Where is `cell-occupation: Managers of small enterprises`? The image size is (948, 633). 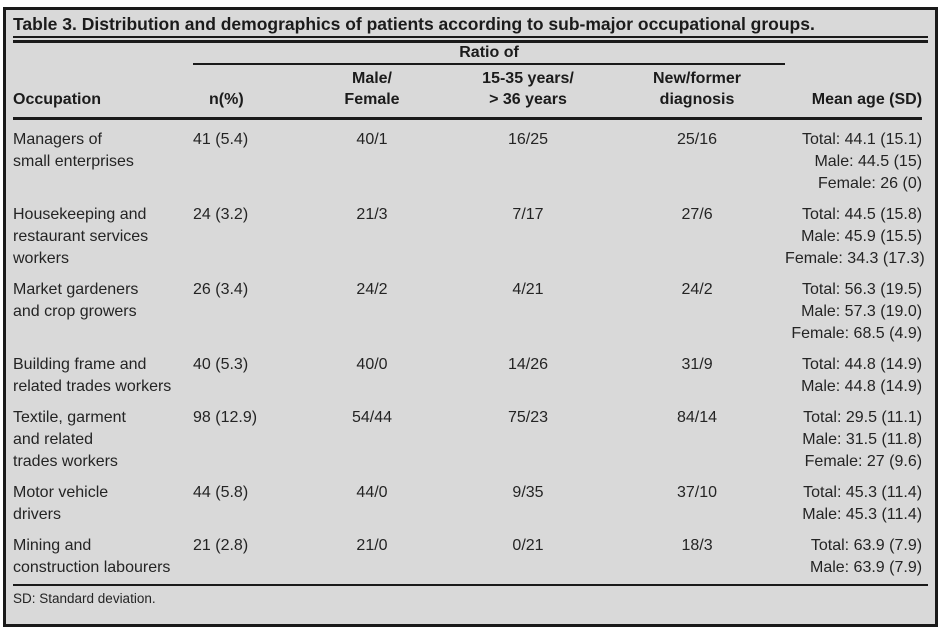
cell-occupation: Managers of small enterprises is located at coordinates (73, 150).